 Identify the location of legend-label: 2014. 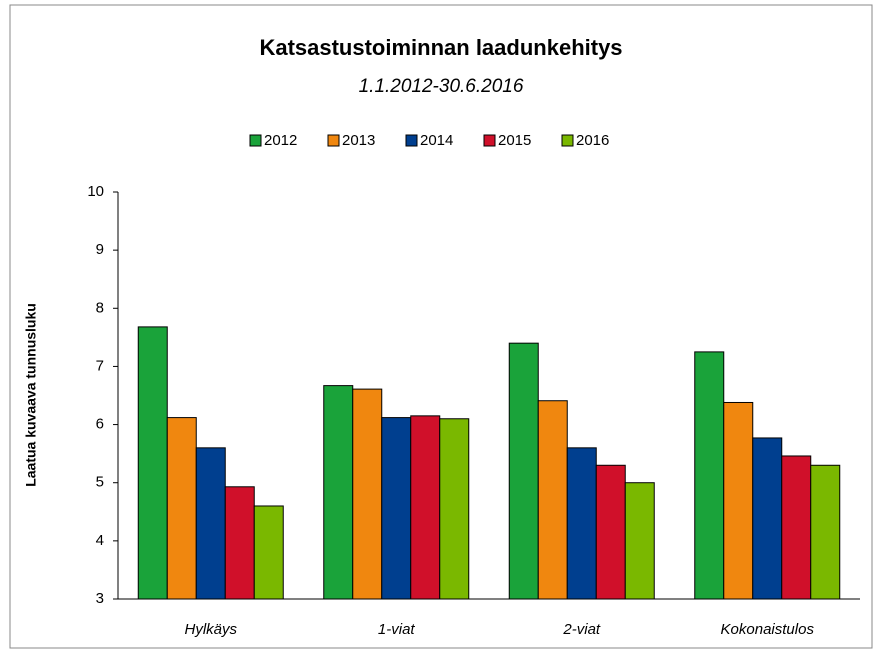
(436, 140).